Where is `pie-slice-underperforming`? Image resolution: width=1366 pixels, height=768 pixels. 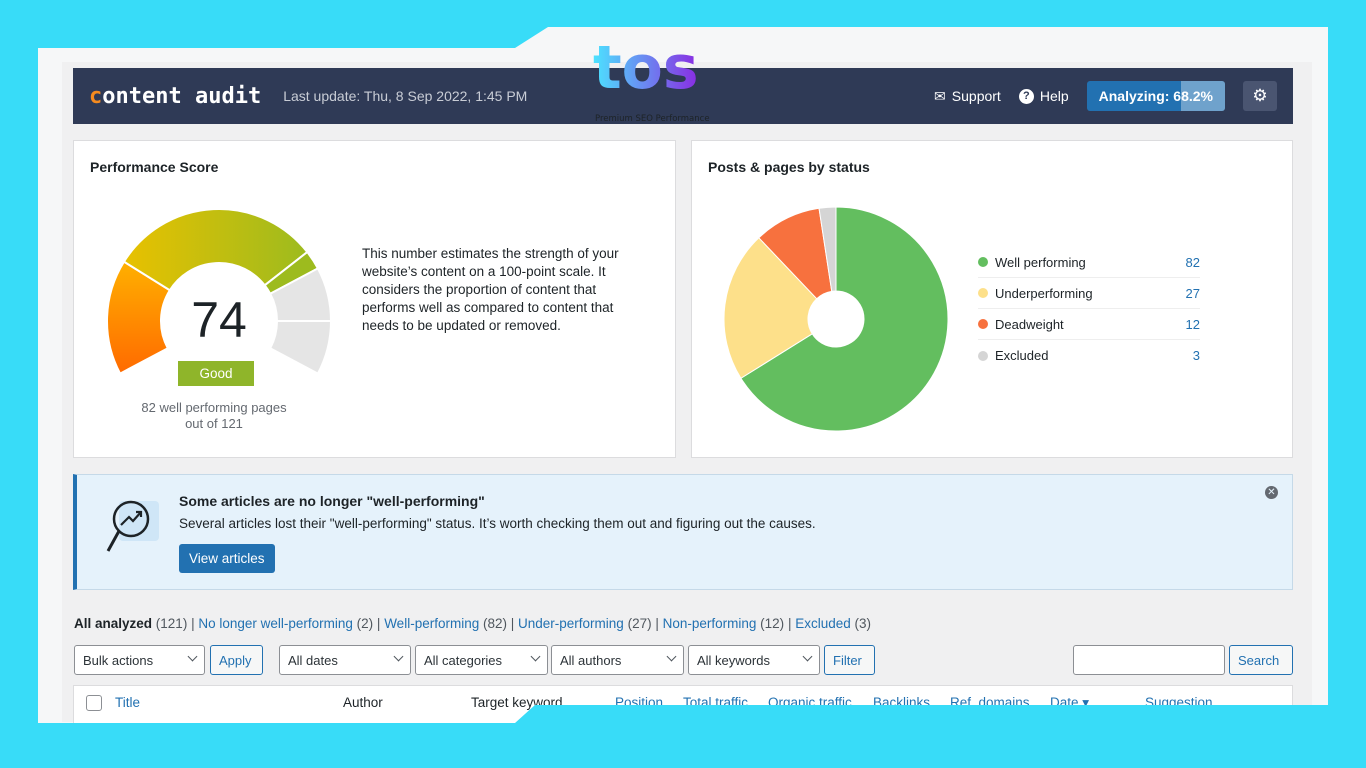
pie-slice-underperforming is located at coordinates (770, 308).